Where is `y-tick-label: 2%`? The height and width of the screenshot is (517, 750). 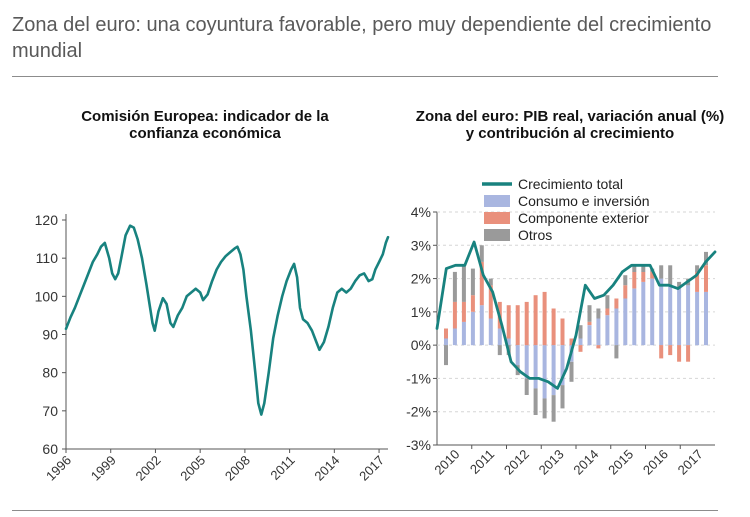 y-tick-label: 2% is located at coordinates (421, 279).